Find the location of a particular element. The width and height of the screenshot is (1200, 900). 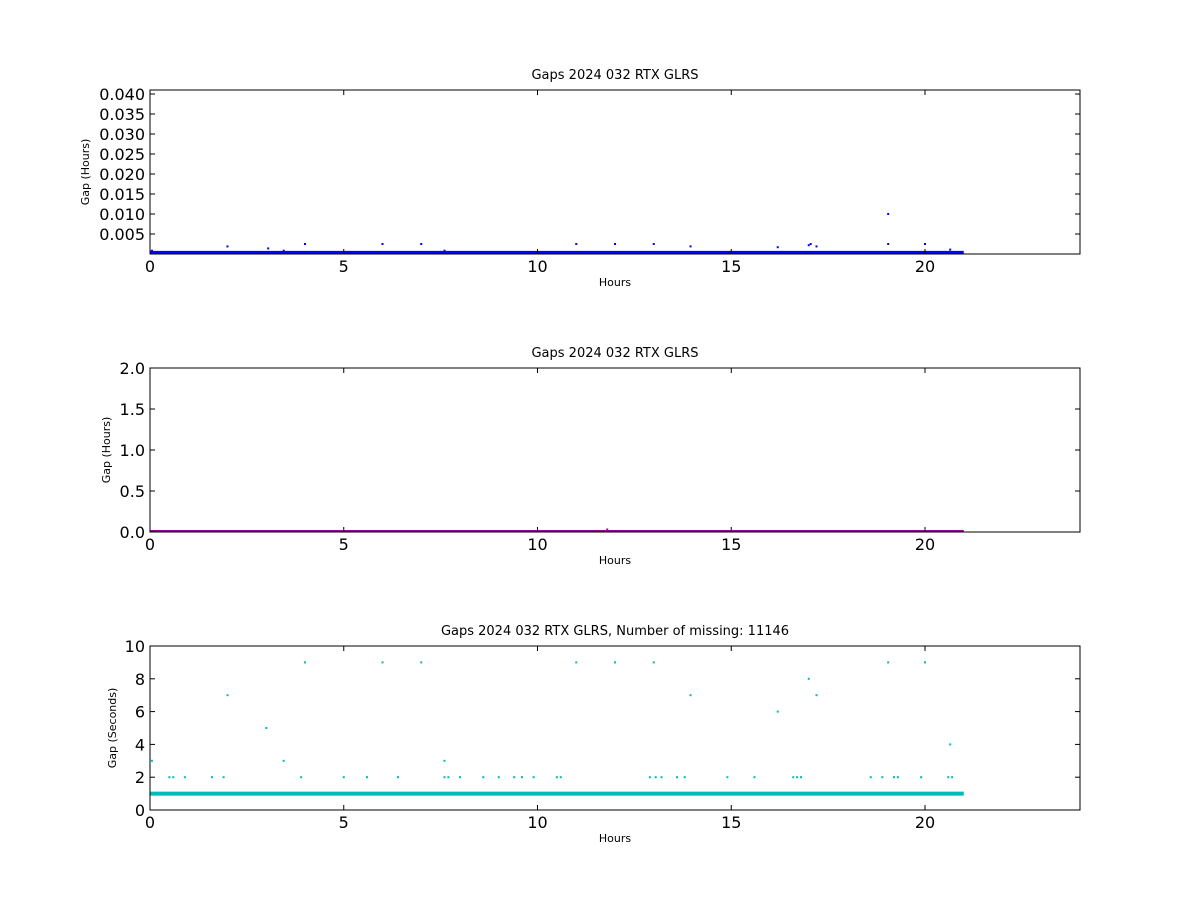

y-tick-label: 0.020 is located at coordinates (122, 174).